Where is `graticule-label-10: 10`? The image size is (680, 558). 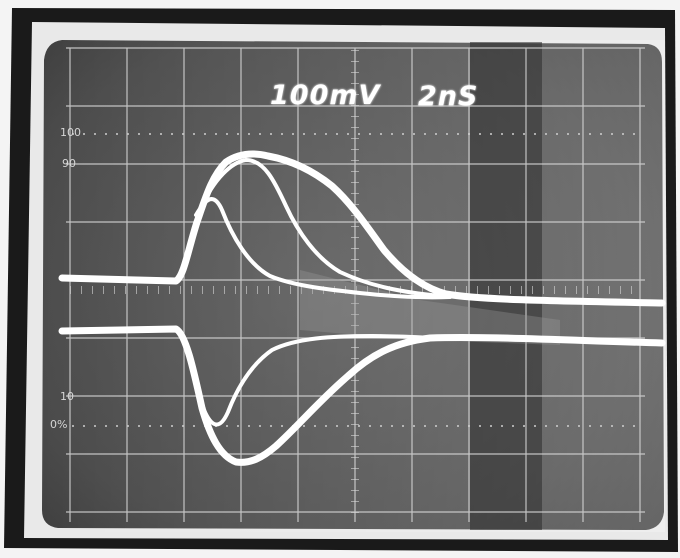
graticule-label-10: 10 is located at coordinates (67, 396).